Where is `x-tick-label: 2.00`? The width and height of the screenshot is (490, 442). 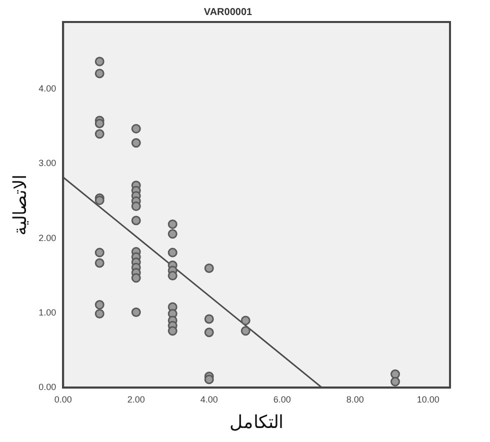 x-tick-label: 2.00 is located at coordinates (136, 399).